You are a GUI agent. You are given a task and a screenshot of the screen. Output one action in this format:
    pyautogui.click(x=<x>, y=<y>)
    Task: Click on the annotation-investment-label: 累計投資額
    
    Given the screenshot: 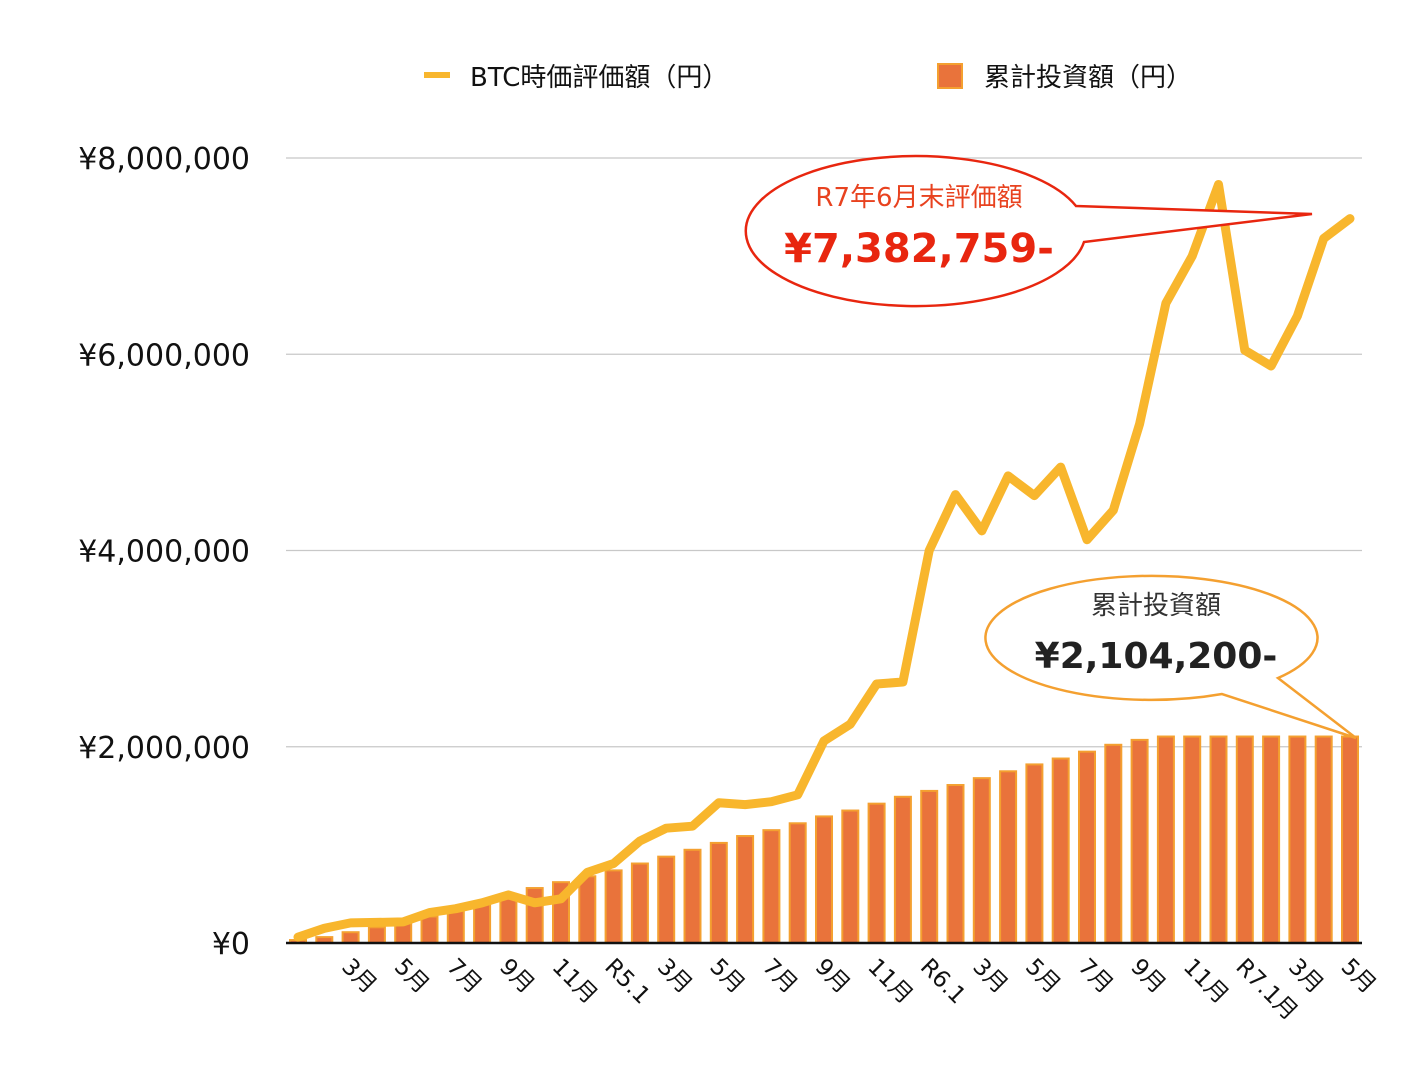 What is the action you would take?
    pyautogui.click(x=1156, y=606)
    